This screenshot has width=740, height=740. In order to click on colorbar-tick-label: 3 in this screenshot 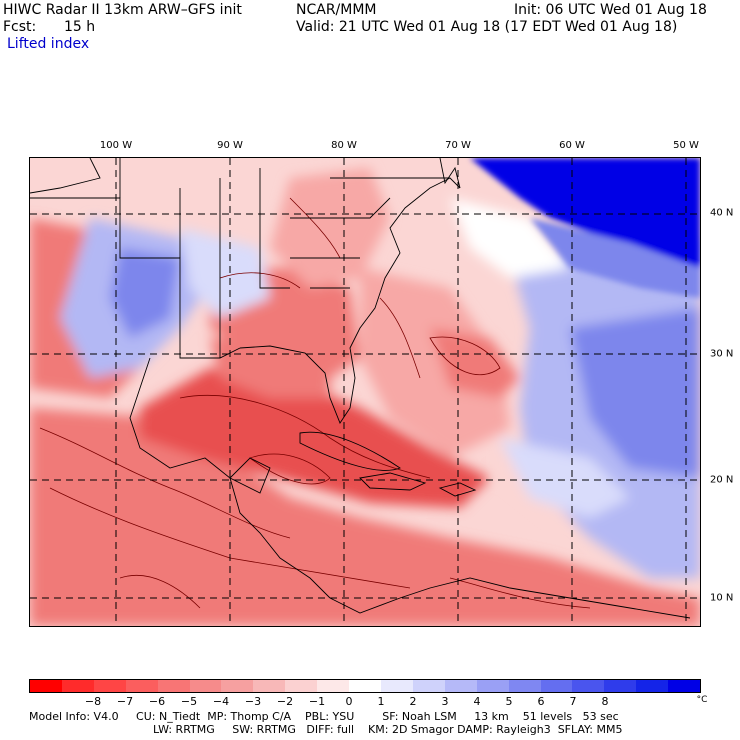, I will do `click(445, 701)`.